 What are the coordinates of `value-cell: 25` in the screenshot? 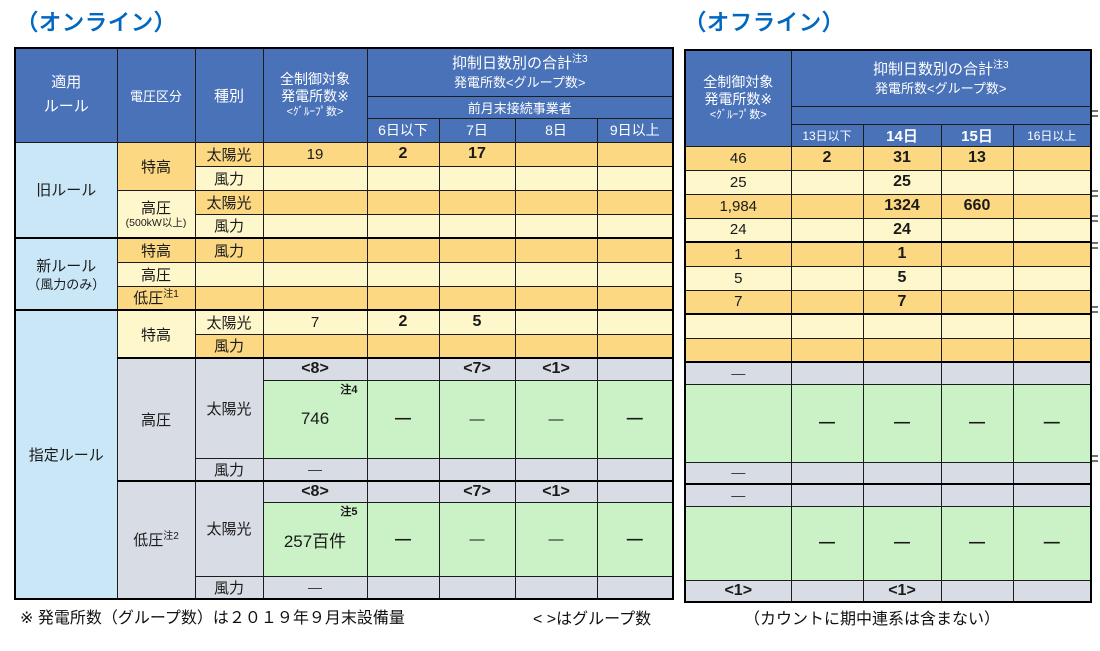 It's located at (738, 182).